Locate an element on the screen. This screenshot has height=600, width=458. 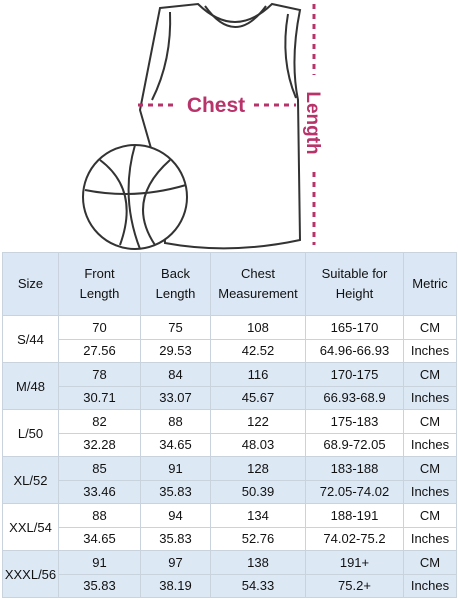
value-cell: 72.05-74.02 is located at coordinates (354, 491).